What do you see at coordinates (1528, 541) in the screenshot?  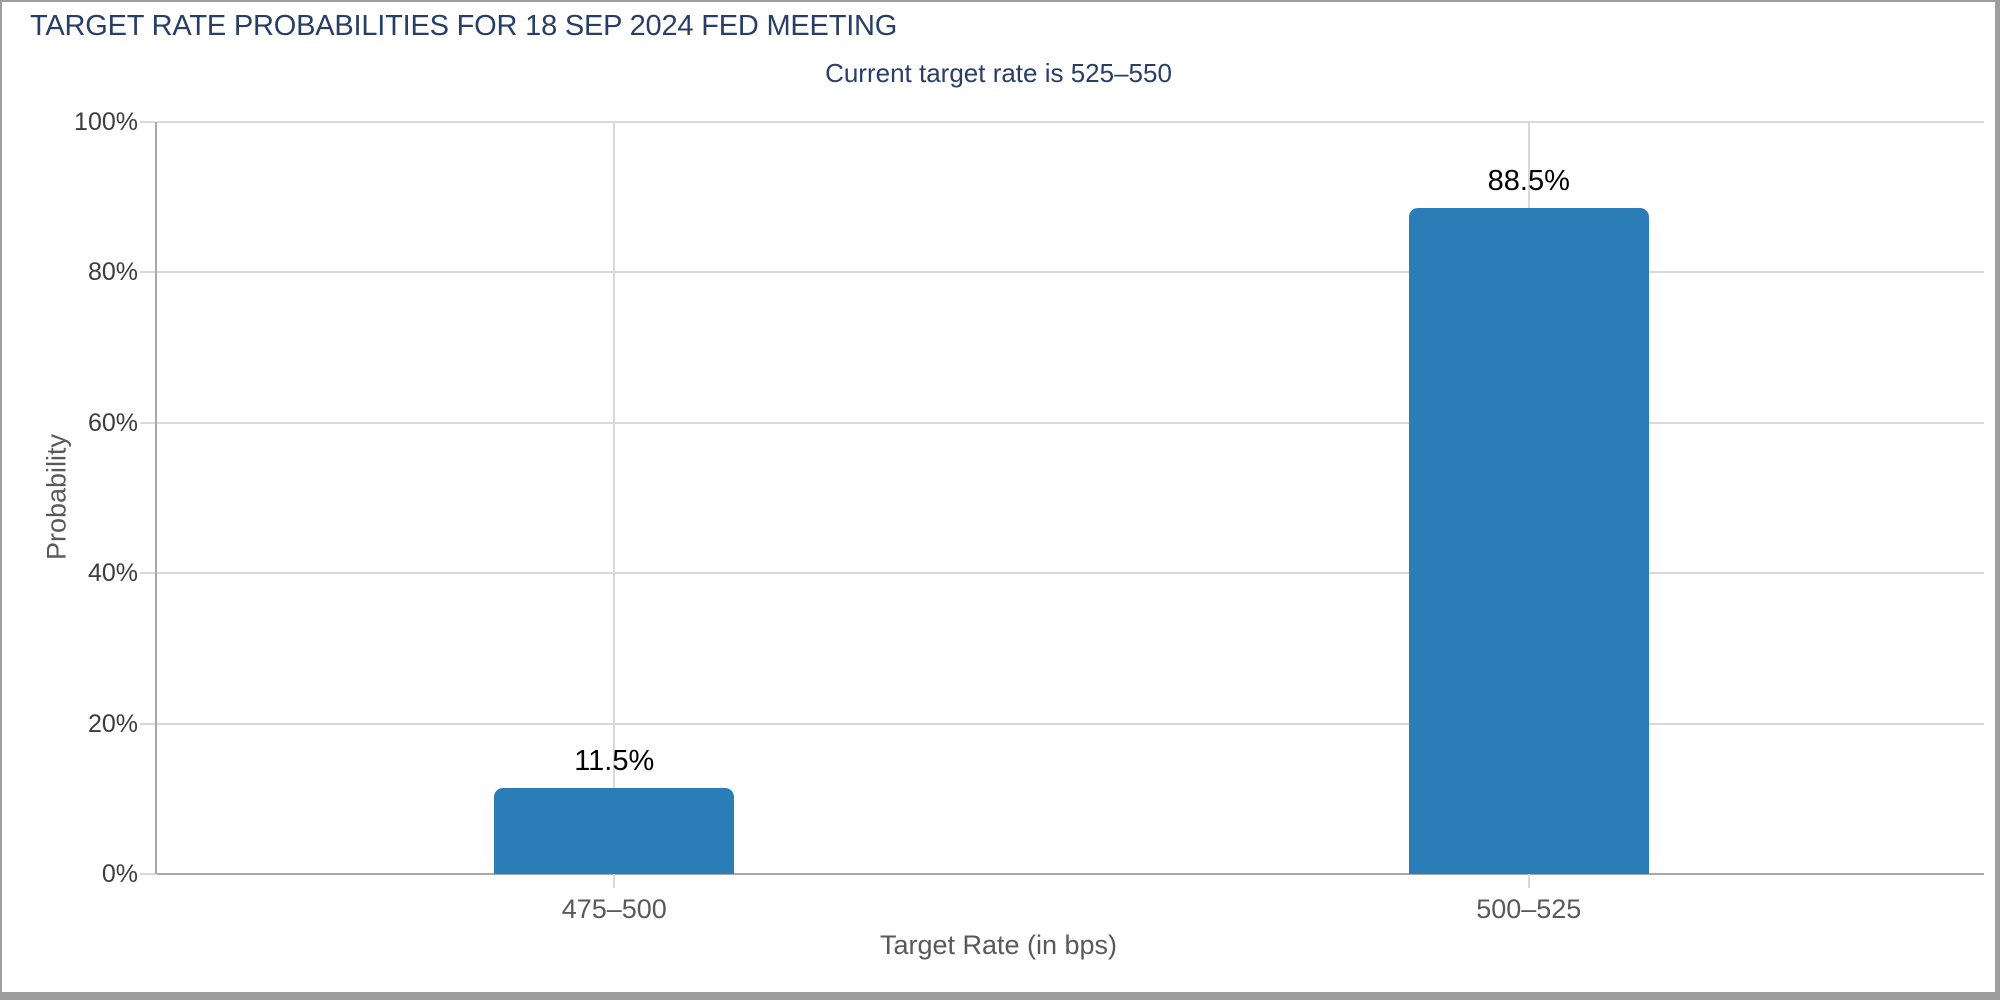 I see `bar-500–525` at bounding box center [1528, 541].